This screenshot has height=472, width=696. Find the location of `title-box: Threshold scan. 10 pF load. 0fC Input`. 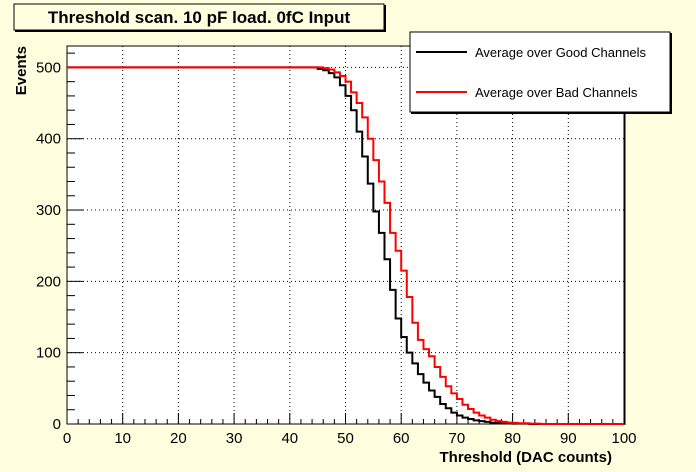

title-box: Threshold scan. 10 pF load. 0fC Input is located at coordinates (199, 17).